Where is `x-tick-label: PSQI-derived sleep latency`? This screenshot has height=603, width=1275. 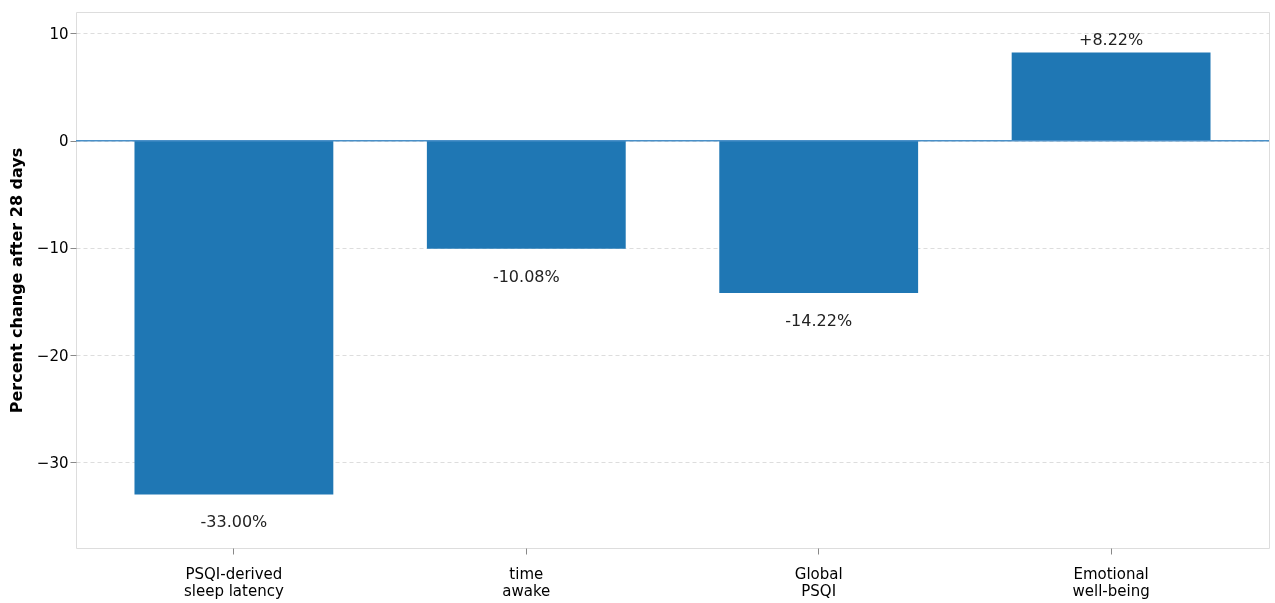
x-tick-label: PSQI-derived sleep latency is located at coordinates (233, 582).